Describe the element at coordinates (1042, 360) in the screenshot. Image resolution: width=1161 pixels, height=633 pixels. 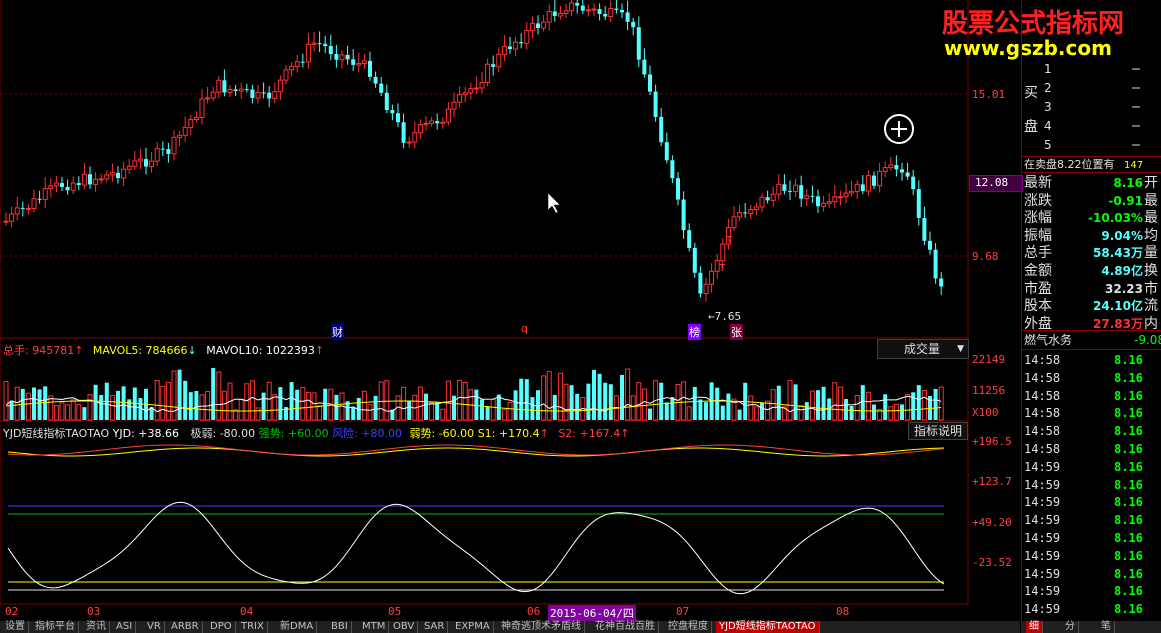
I see `tick-time: 14:58` at that location.